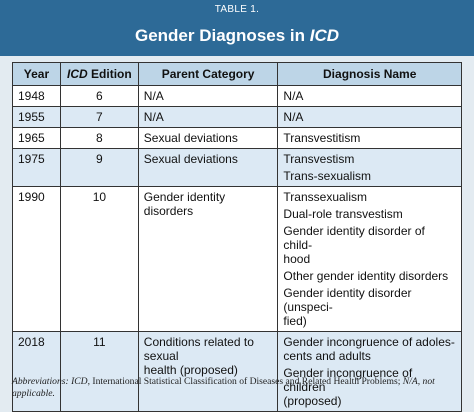  What do you see at coordinates (369, 167) in the screenshot?
I see `diagnosis-cell: Transvestism Trans-sexualism` at bounding box center [369, 167].